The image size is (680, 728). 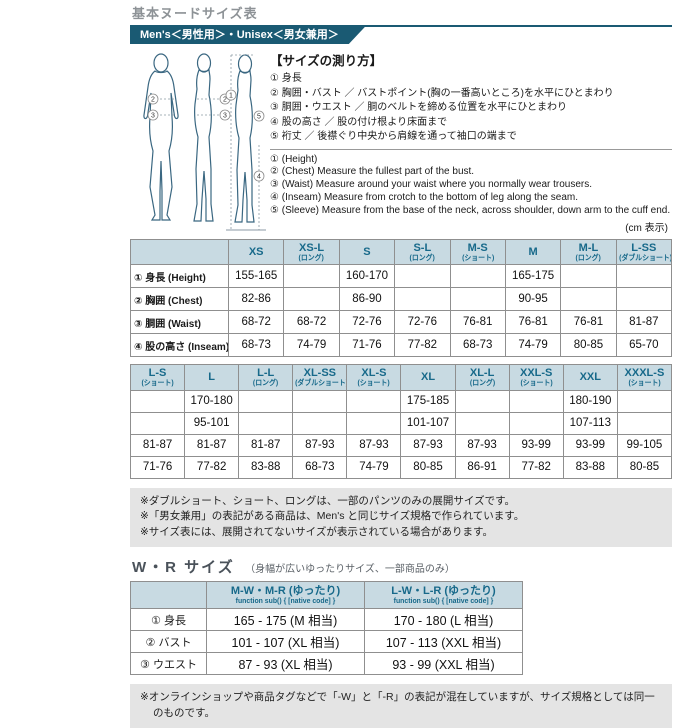 What do you see at coordinates (644, 373) in the screenshot?
I see `size-column-label: XXXL-S` at bounding box center [644, 373].